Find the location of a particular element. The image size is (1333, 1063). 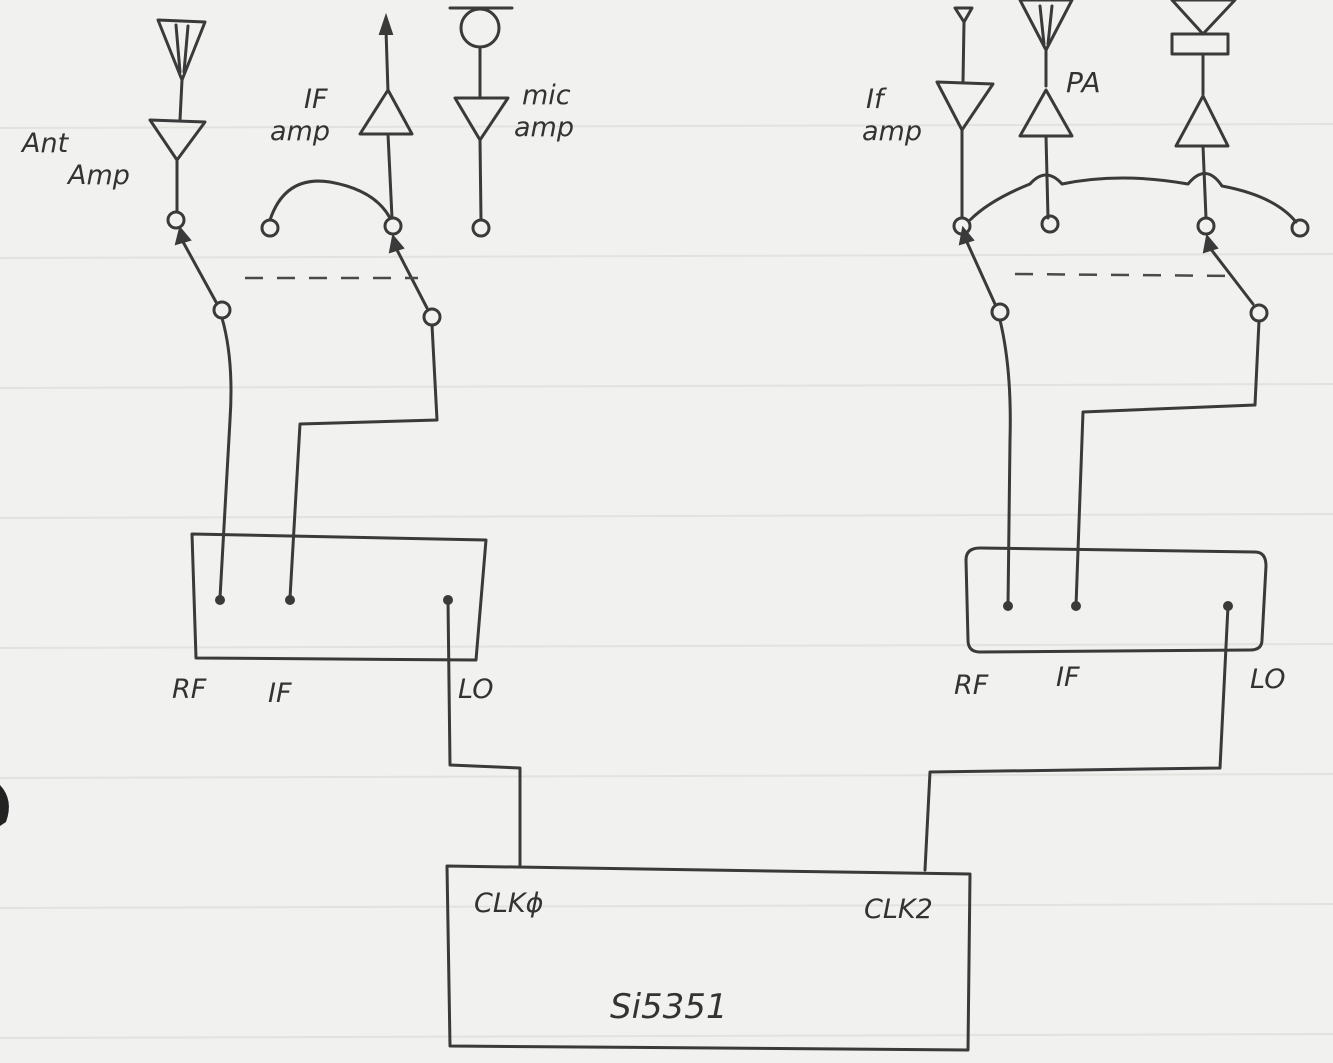

mic-amp-label-line1: mic is located at coordinates (546, 95).